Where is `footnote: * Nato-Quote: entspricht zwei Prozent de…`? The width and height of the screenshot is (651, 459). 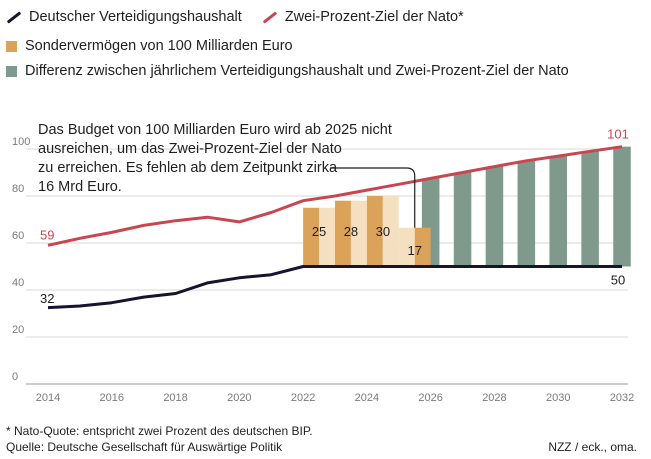
footnote: * Nato-Quote: entspricht zwei Prozent de… is located at coordinates (159, 431).